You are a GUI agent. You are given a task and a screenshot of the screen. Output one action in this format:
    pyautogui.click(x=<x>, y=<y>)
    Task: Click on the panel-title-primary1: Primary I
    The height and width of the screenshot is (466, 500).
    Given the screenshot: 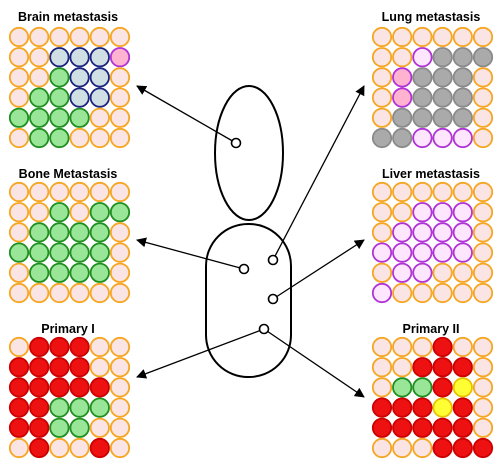 What is the action you would take?
    pyautogui.click(x=68, y=329)
    